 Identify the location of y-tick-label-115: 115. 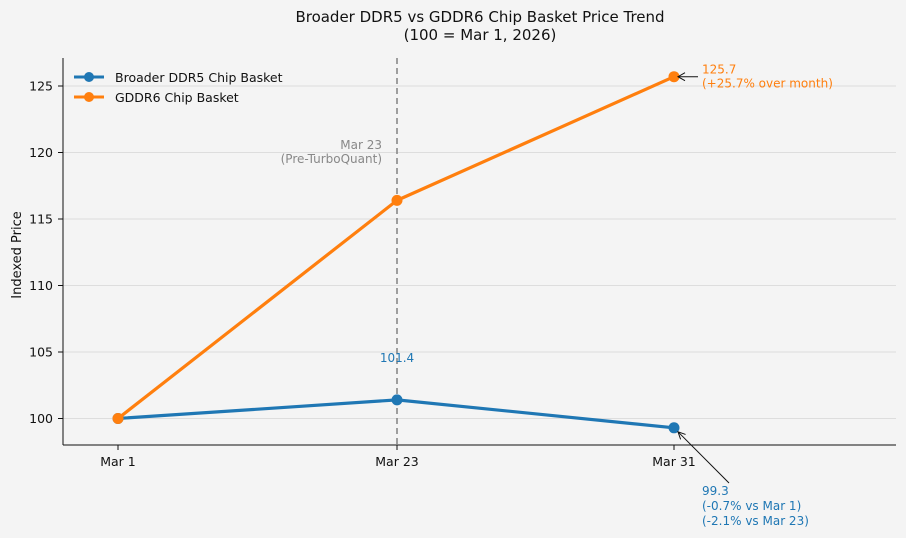
(41, 219).